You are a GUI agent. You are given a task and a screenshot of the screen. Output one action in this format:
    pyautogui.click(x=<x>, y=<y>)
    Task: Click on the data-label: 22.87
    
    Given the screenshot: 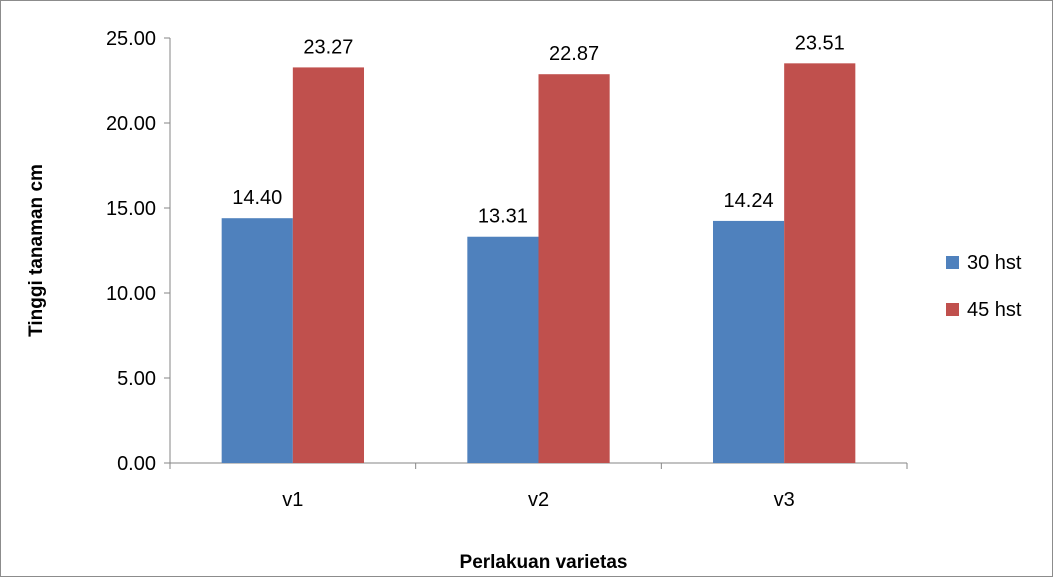 What is the action you would take?
    pyautogui.click(x=574, y=54)
    